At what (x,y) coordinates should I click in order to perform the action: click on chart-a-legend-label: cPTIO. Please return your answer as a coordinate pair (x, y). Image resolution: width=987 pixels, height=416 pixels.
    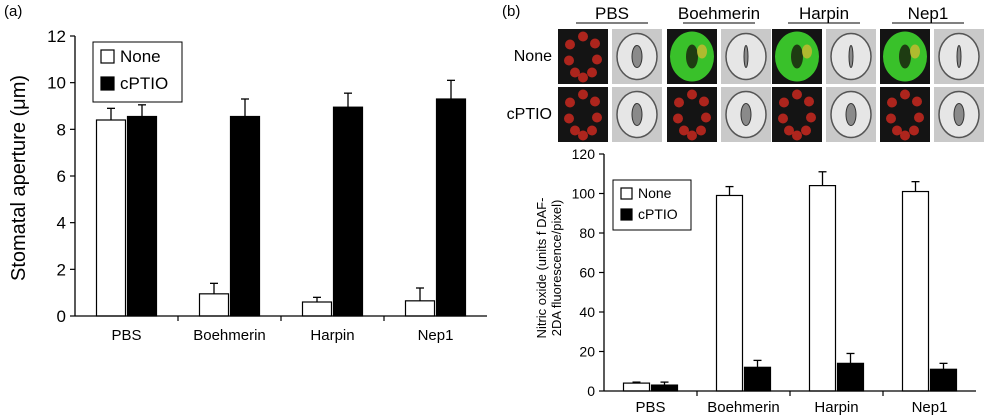
    Looking at the image, I should click on (144, 83).